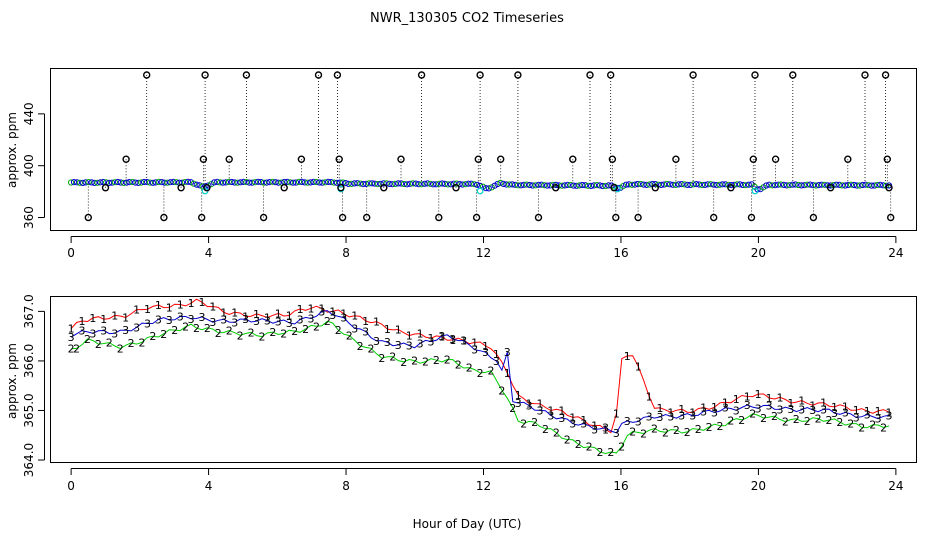 This screenshot has width=936, height=540. I want to click on bottom-x-axis: 0 4 8 12 16 20 24, so click(485, 480).